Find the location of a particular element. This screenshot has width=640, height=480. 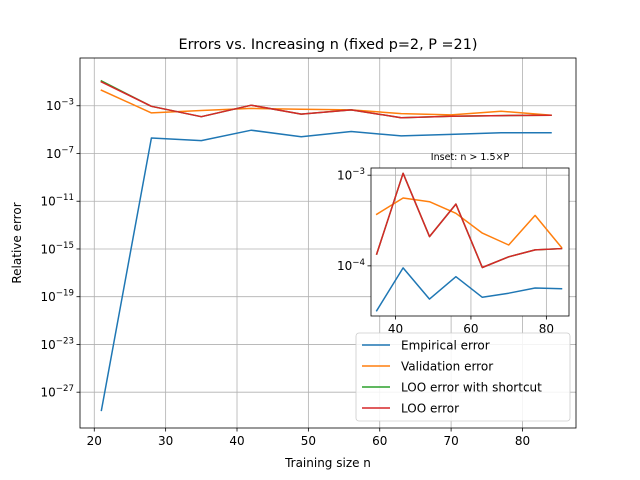

inset-series-validation-error is located at coordinates (469, 223).